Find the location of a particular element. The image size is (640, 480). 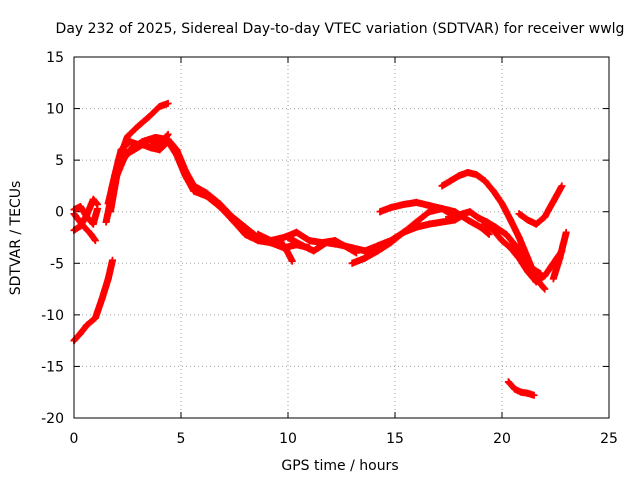

x-tick-label: 10 is located at coordinates (288, 439).